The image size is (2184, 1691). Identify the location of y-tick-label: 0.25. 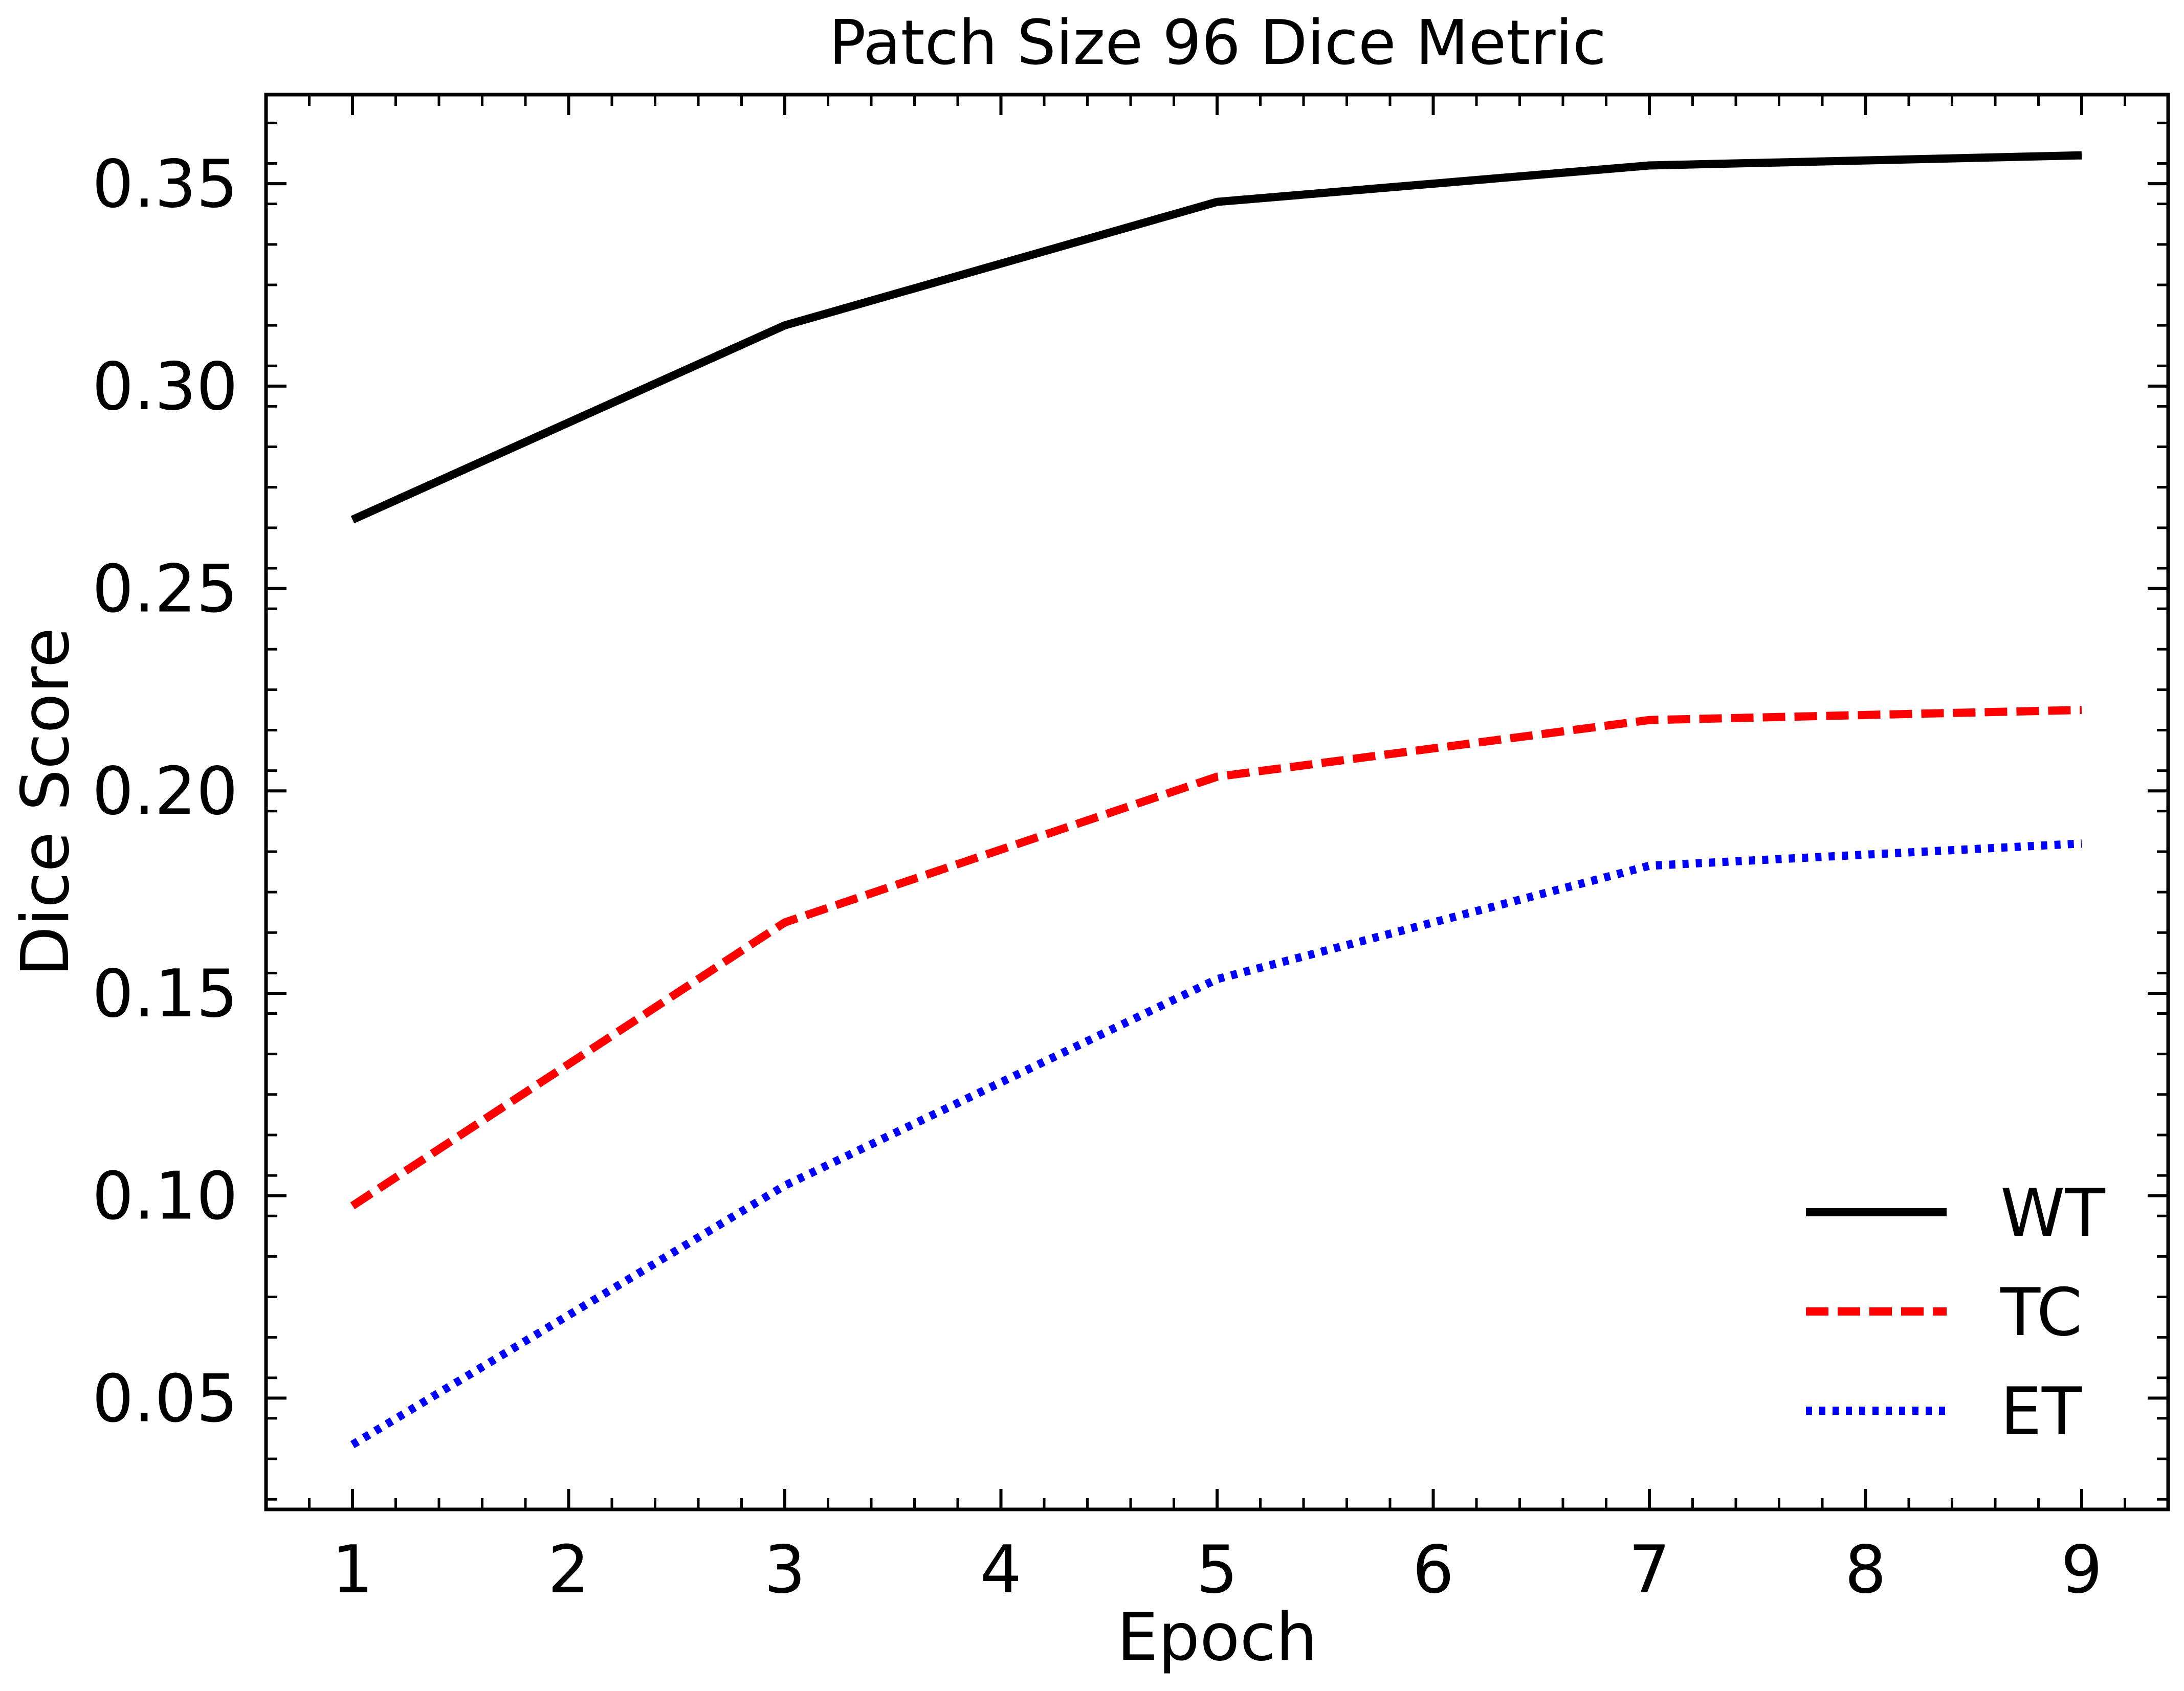
(165, 589).